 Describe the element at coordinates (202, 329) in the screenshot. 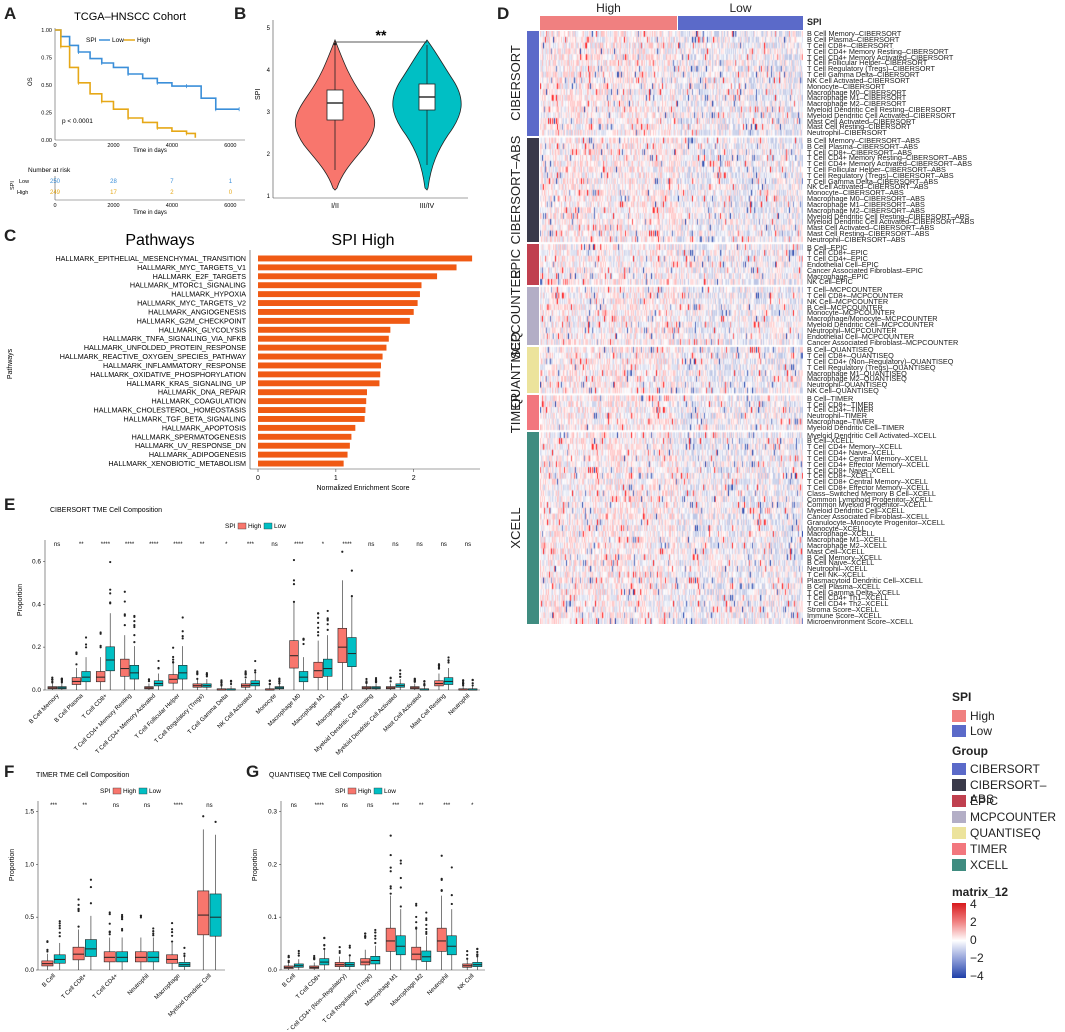

I see `gsea-pathway-label: HALLMARK_GLYCOLYSIS` at that location.